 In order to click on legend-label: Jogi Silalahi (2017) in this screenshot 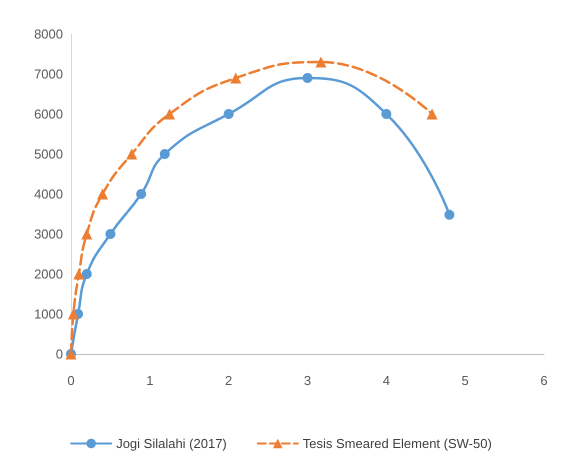, I will do `click(171, 443)`.